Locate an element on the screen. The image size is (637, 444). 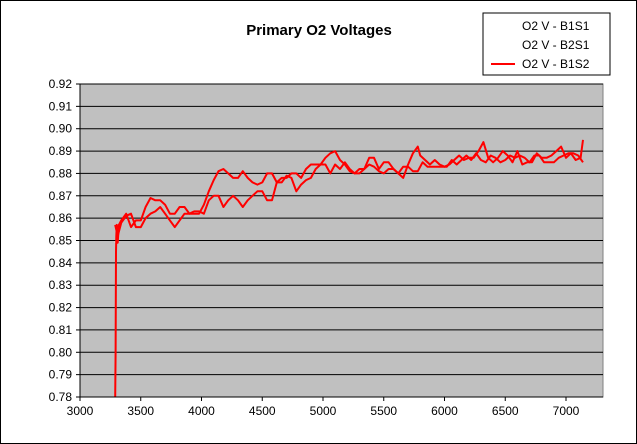
legend: O2 V - B1S1 O2 V - B2S1 O2 V - B1S2 is located at coordinates (546, 44).